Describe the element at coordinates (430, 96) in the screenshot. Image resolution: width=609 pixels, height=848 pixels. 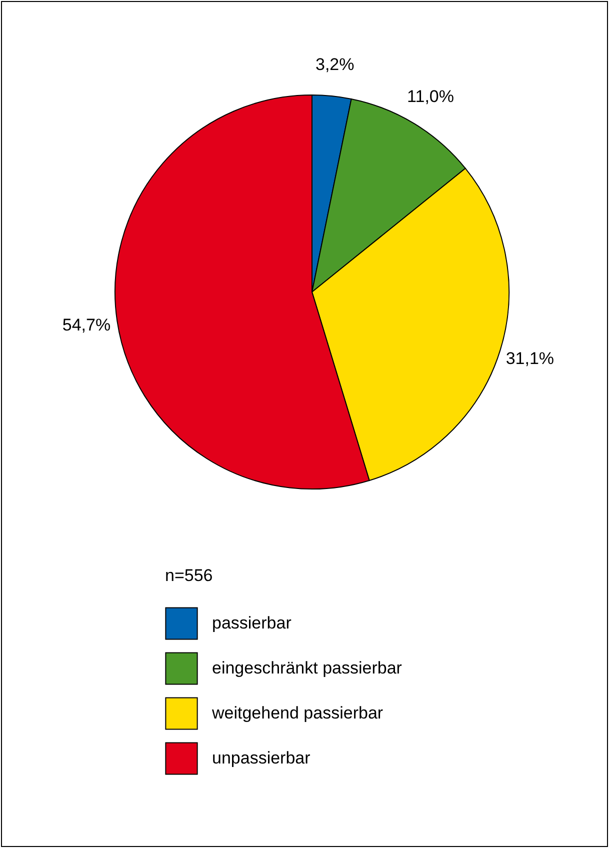
I see `data-label: 11,0%` at that location.